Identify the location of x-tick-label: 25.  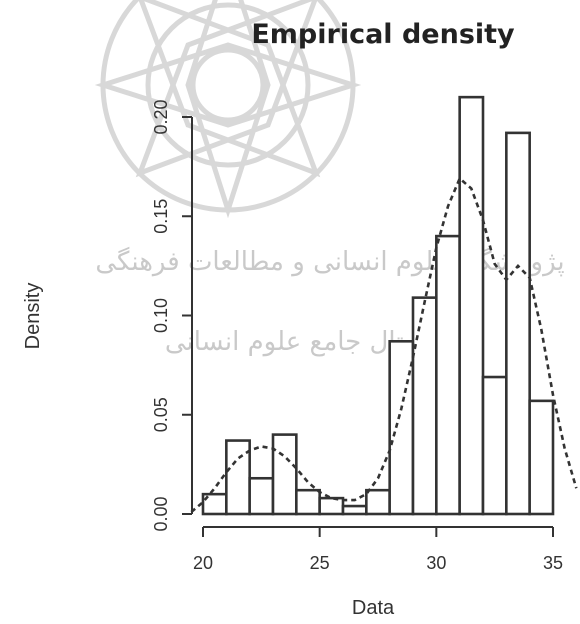
(320, 563).